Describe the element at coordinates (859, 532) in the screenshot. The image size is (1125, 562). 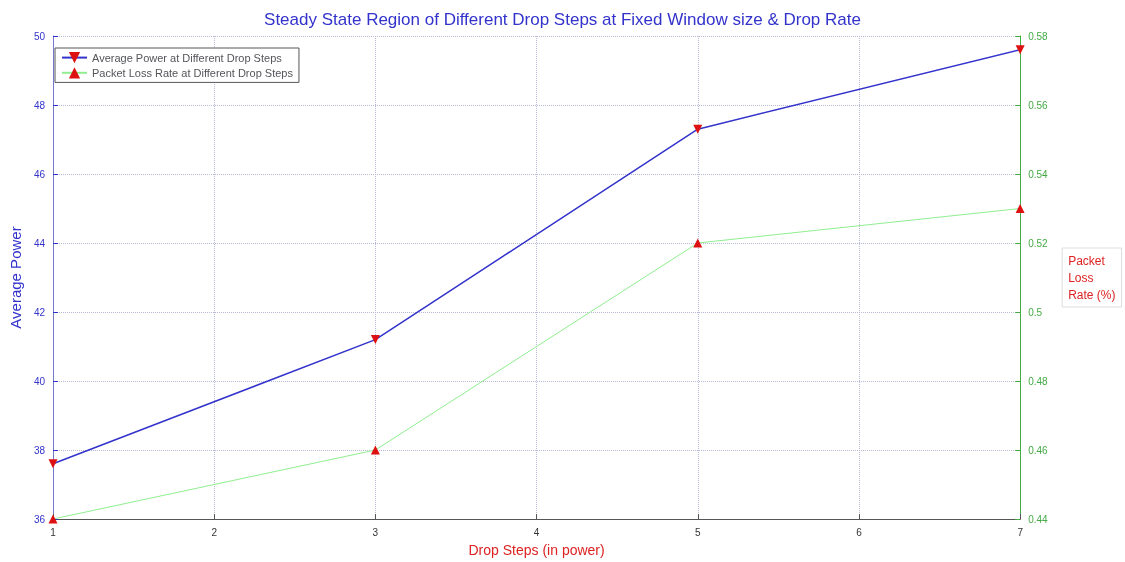
I see `x-tick-label: 6` at that location.